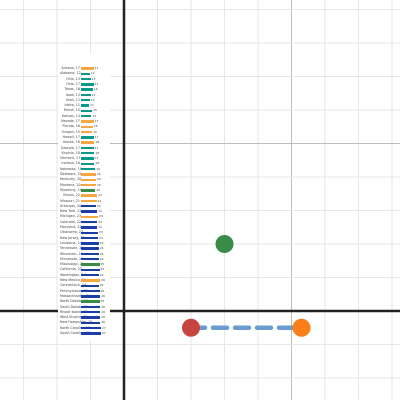 The width and height of the screenshot is (400, 400). I want to click on bar-label: Rhode Island, 26, so click(74, 311).